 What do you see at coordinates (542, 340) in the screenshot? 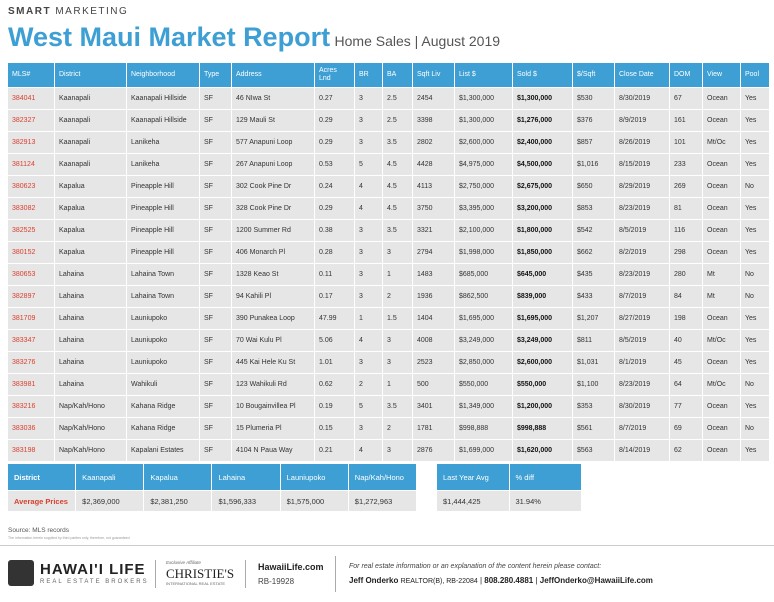
I see `cell: $3,249,000` at bounding box center [542, 340].